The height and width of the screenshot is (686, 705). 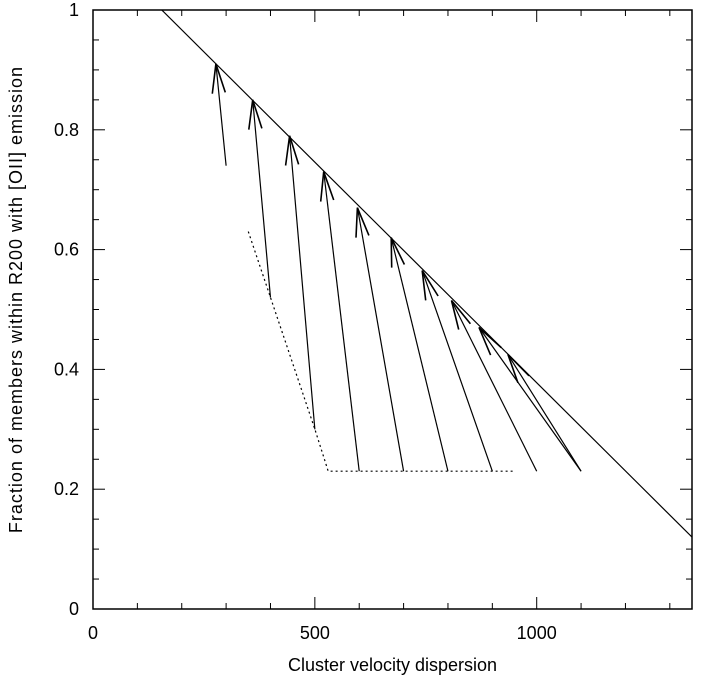 I want to click on x-tick-label: 500, so click(x=315, y=633).